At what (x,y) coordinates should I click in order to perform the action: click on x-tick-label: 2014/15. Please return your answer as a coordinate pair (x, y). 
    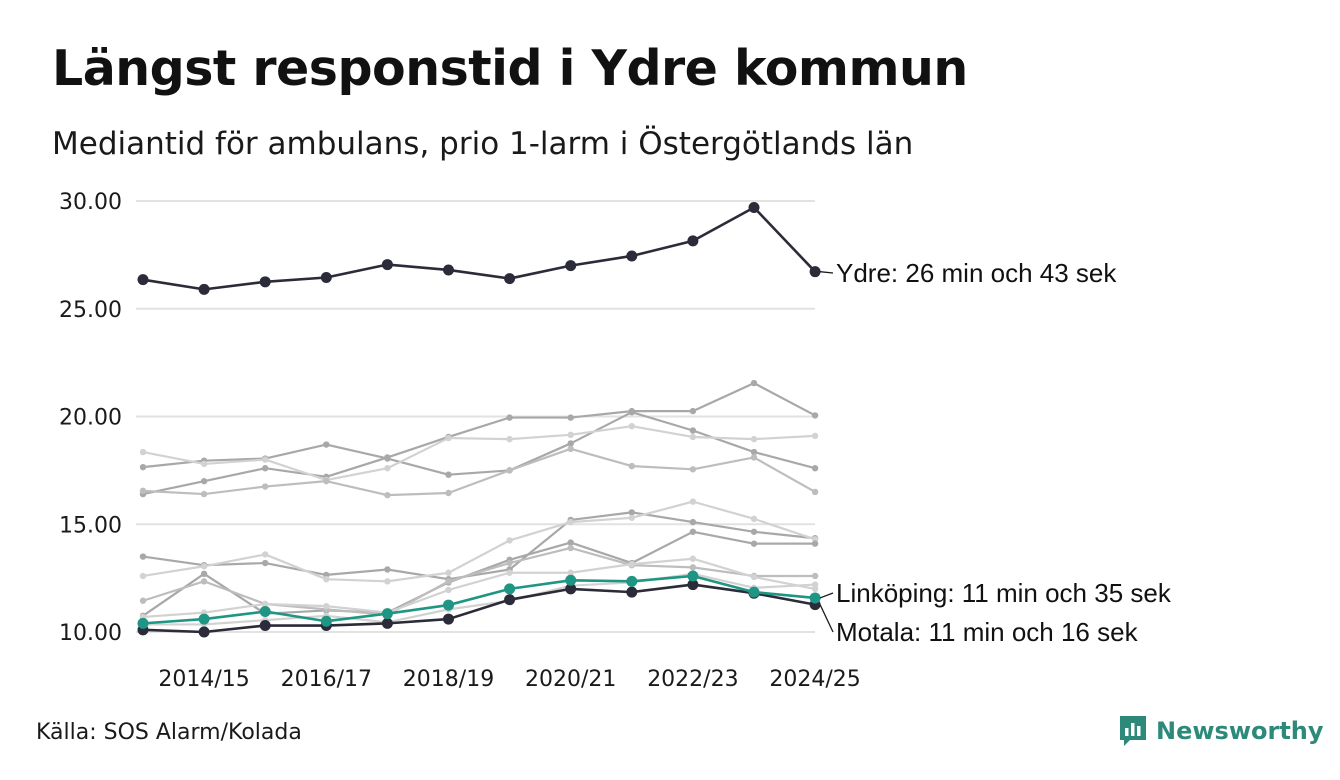
    Looking at the image, I should click on (203, 679).